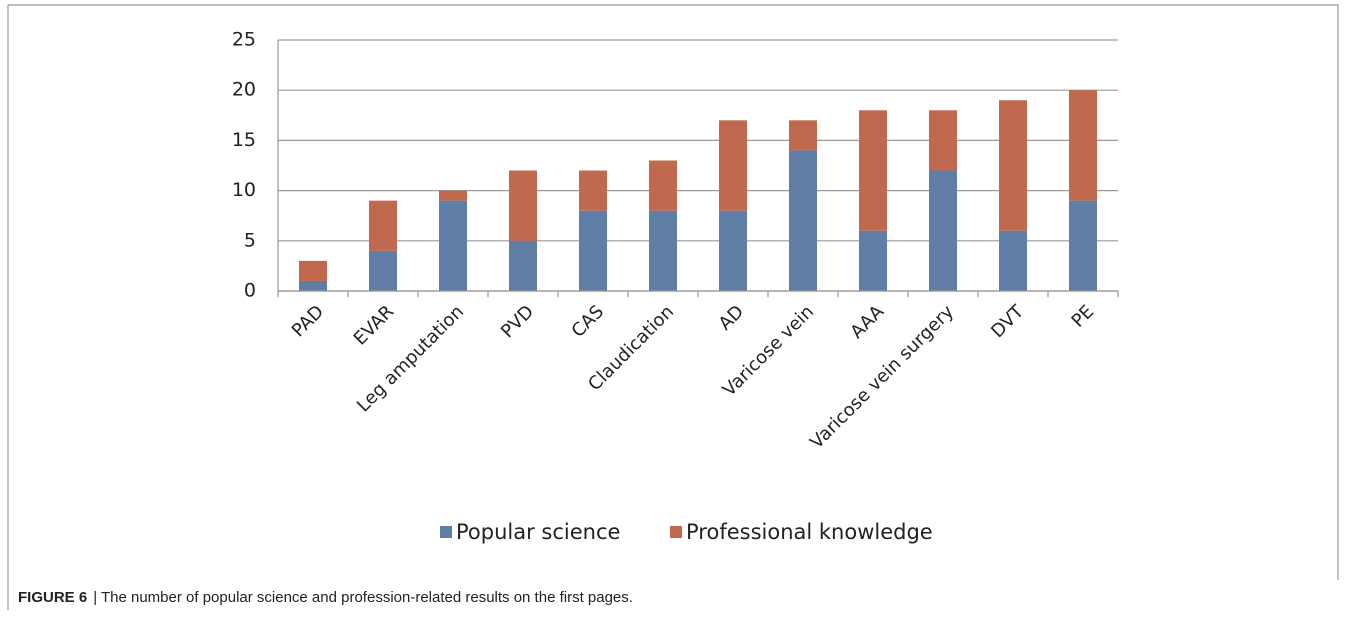 The width and height of the screenshot is (1346, 625). Describe the element at coordinates (374, 325) in the screenshot. I see `x-tick-label: EVAR` at that location.